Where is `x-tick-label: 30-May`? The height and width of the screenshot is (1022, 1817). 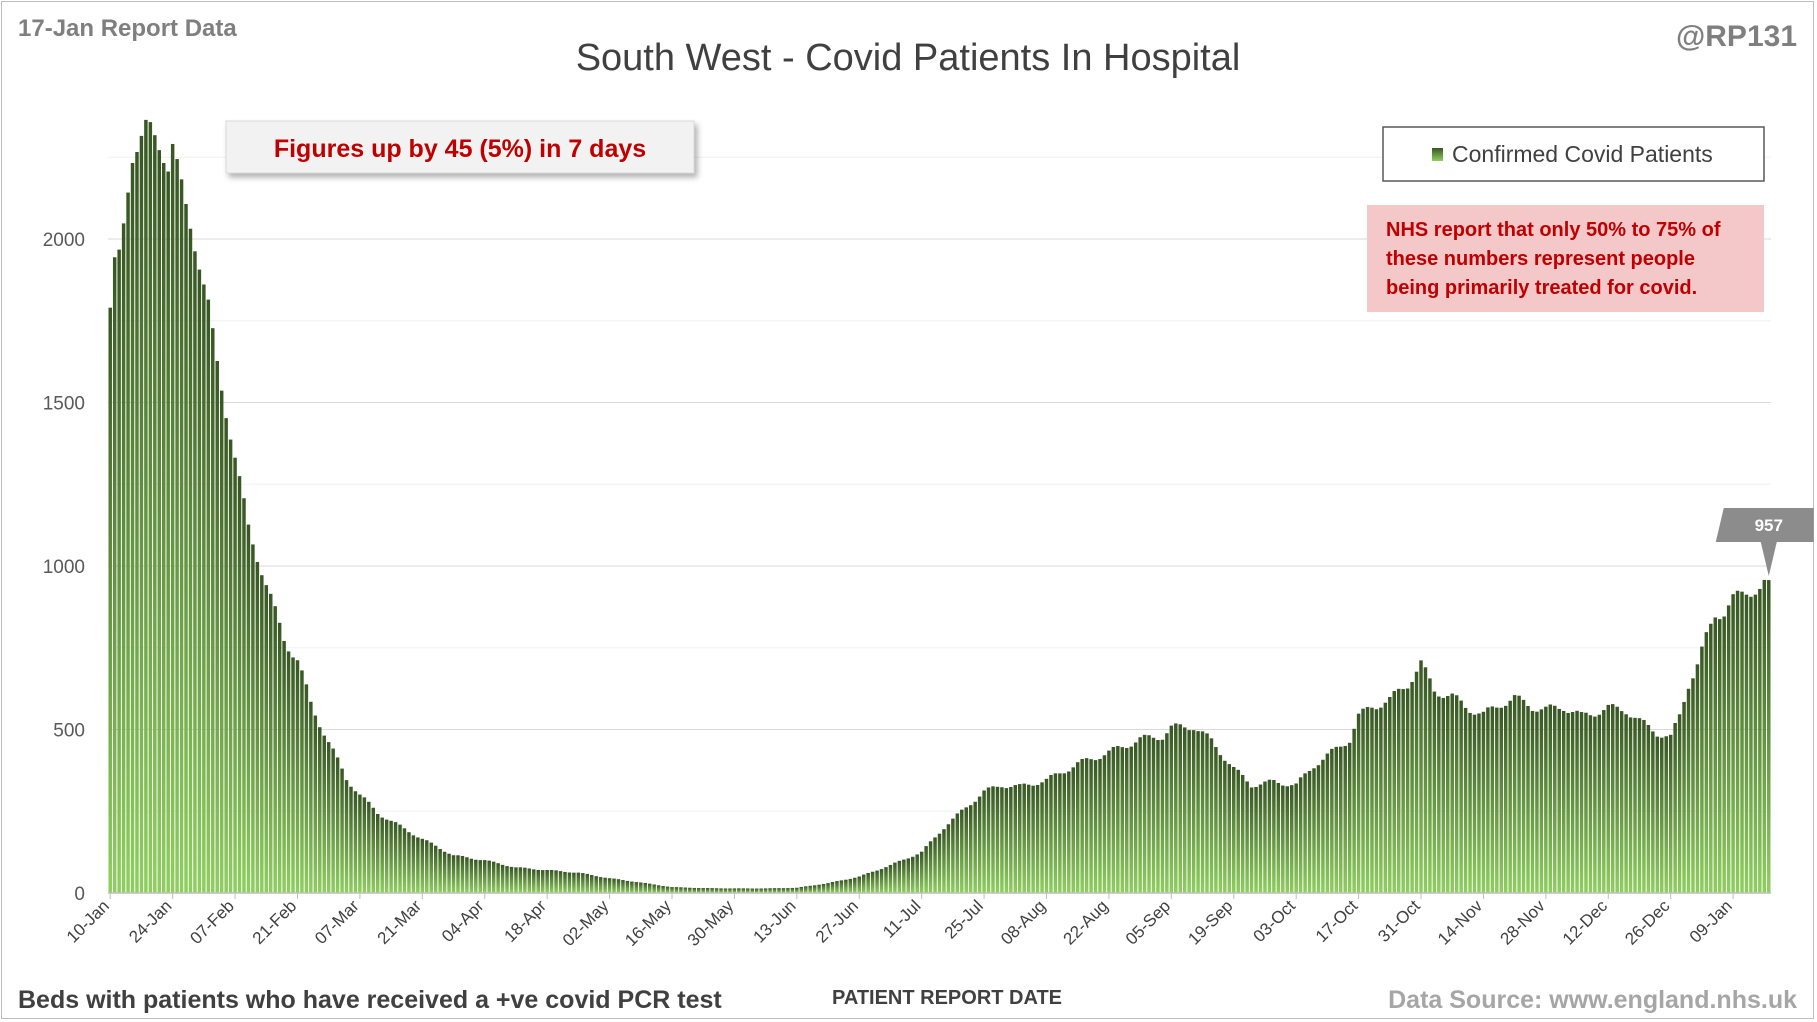 x-tick-label: 30-May is located at coordinates (711, 923).